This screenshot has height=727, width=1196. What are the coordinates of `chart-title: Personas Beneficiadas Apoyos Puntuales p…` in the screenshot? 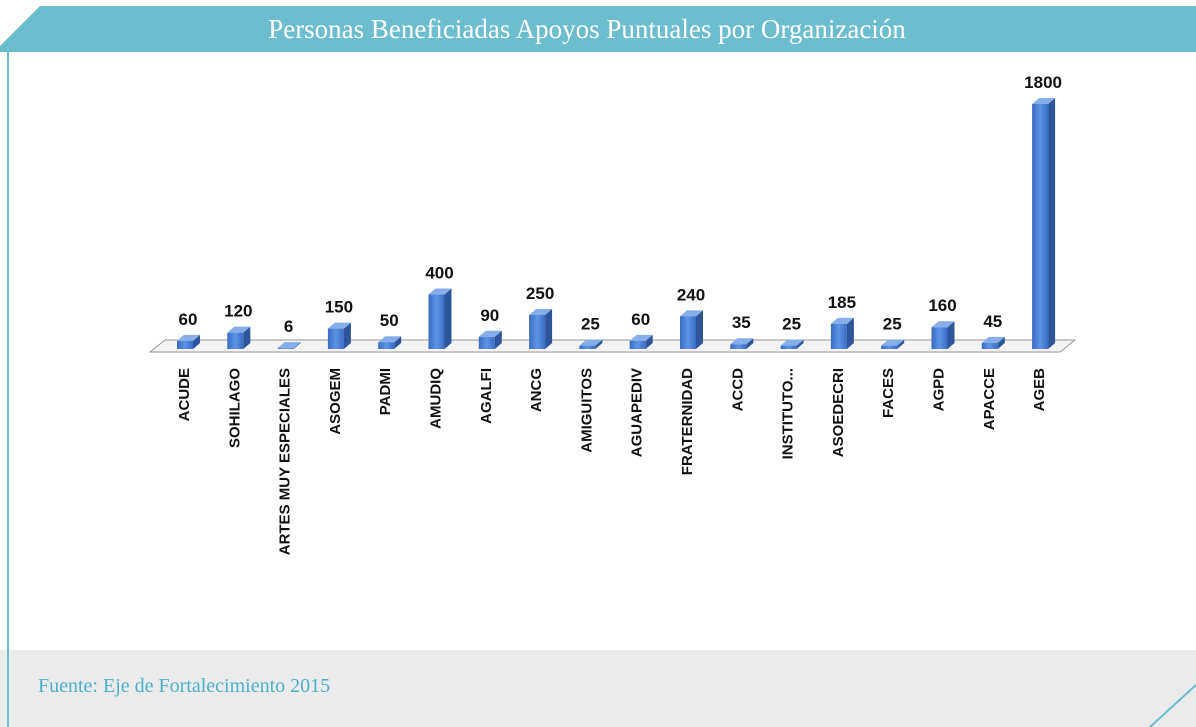 It's located at (587, 29).